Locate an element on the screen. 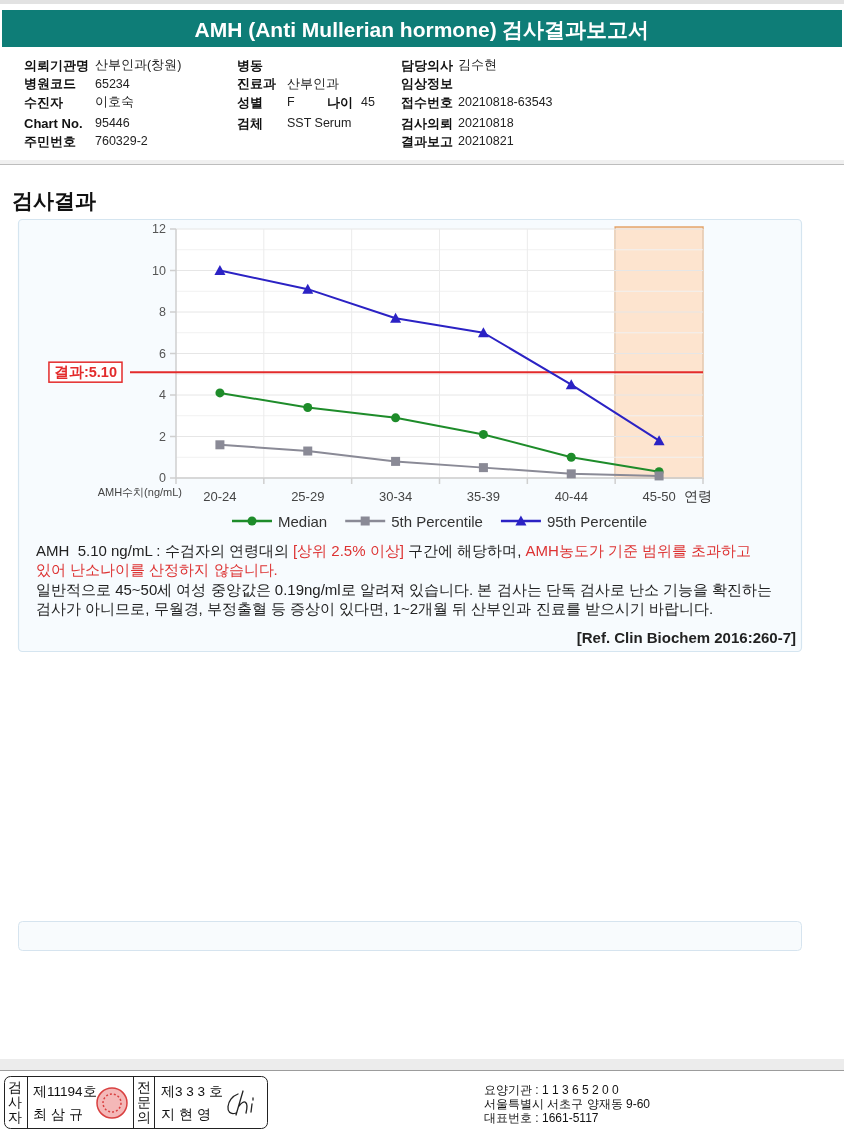  chart-title: 검사결과 is located at coordinates (54, 200).